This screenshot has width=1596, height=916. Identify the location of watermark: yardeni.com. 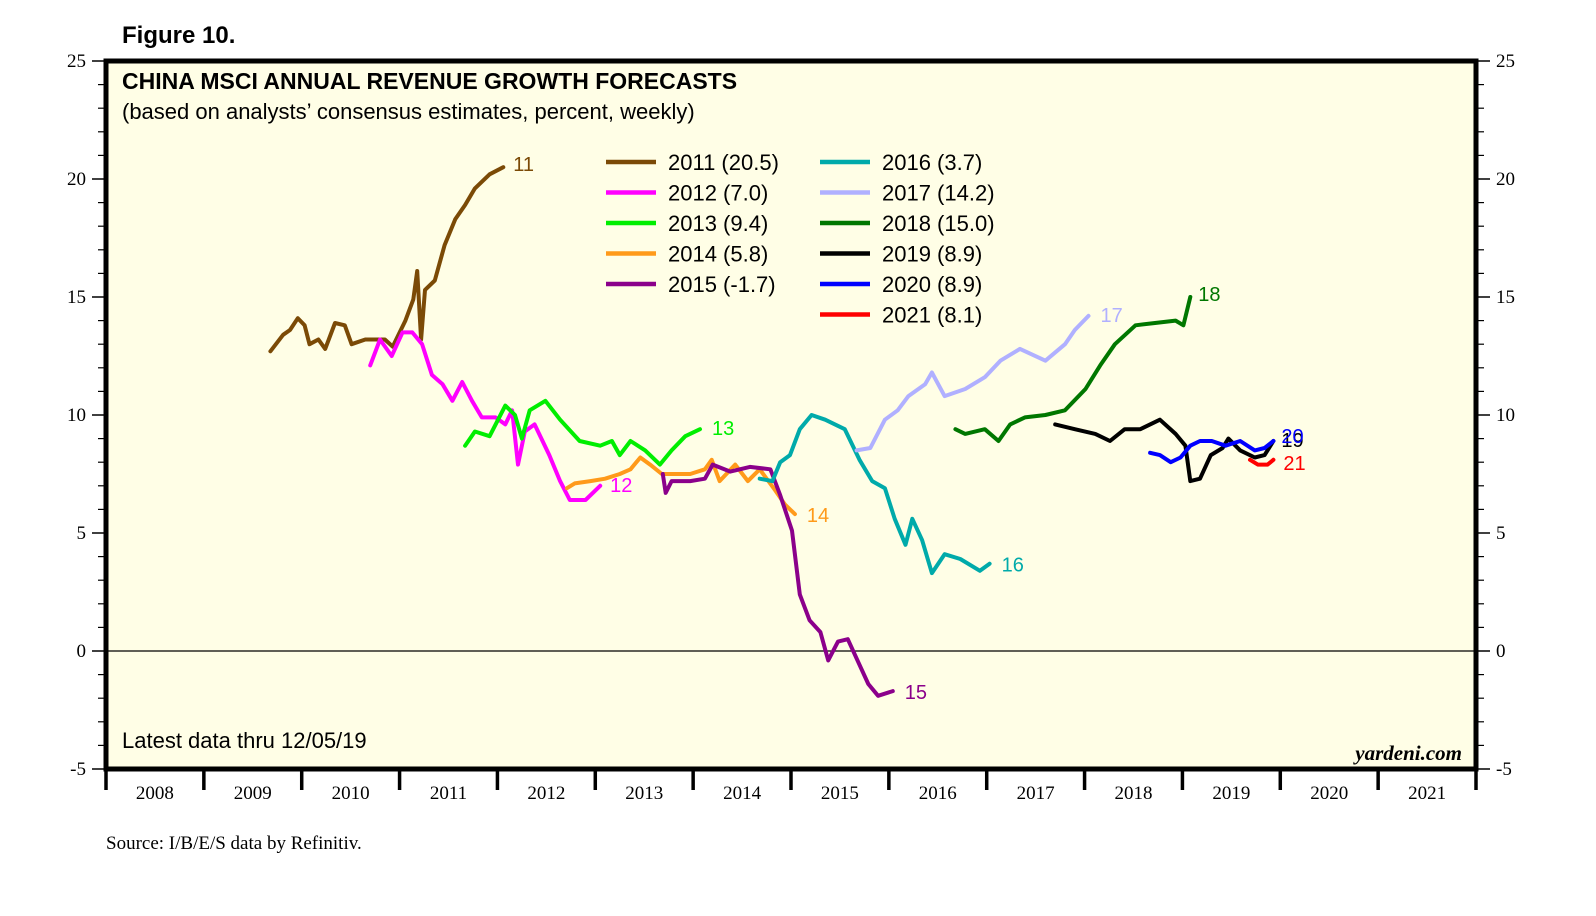
(1407, 753).